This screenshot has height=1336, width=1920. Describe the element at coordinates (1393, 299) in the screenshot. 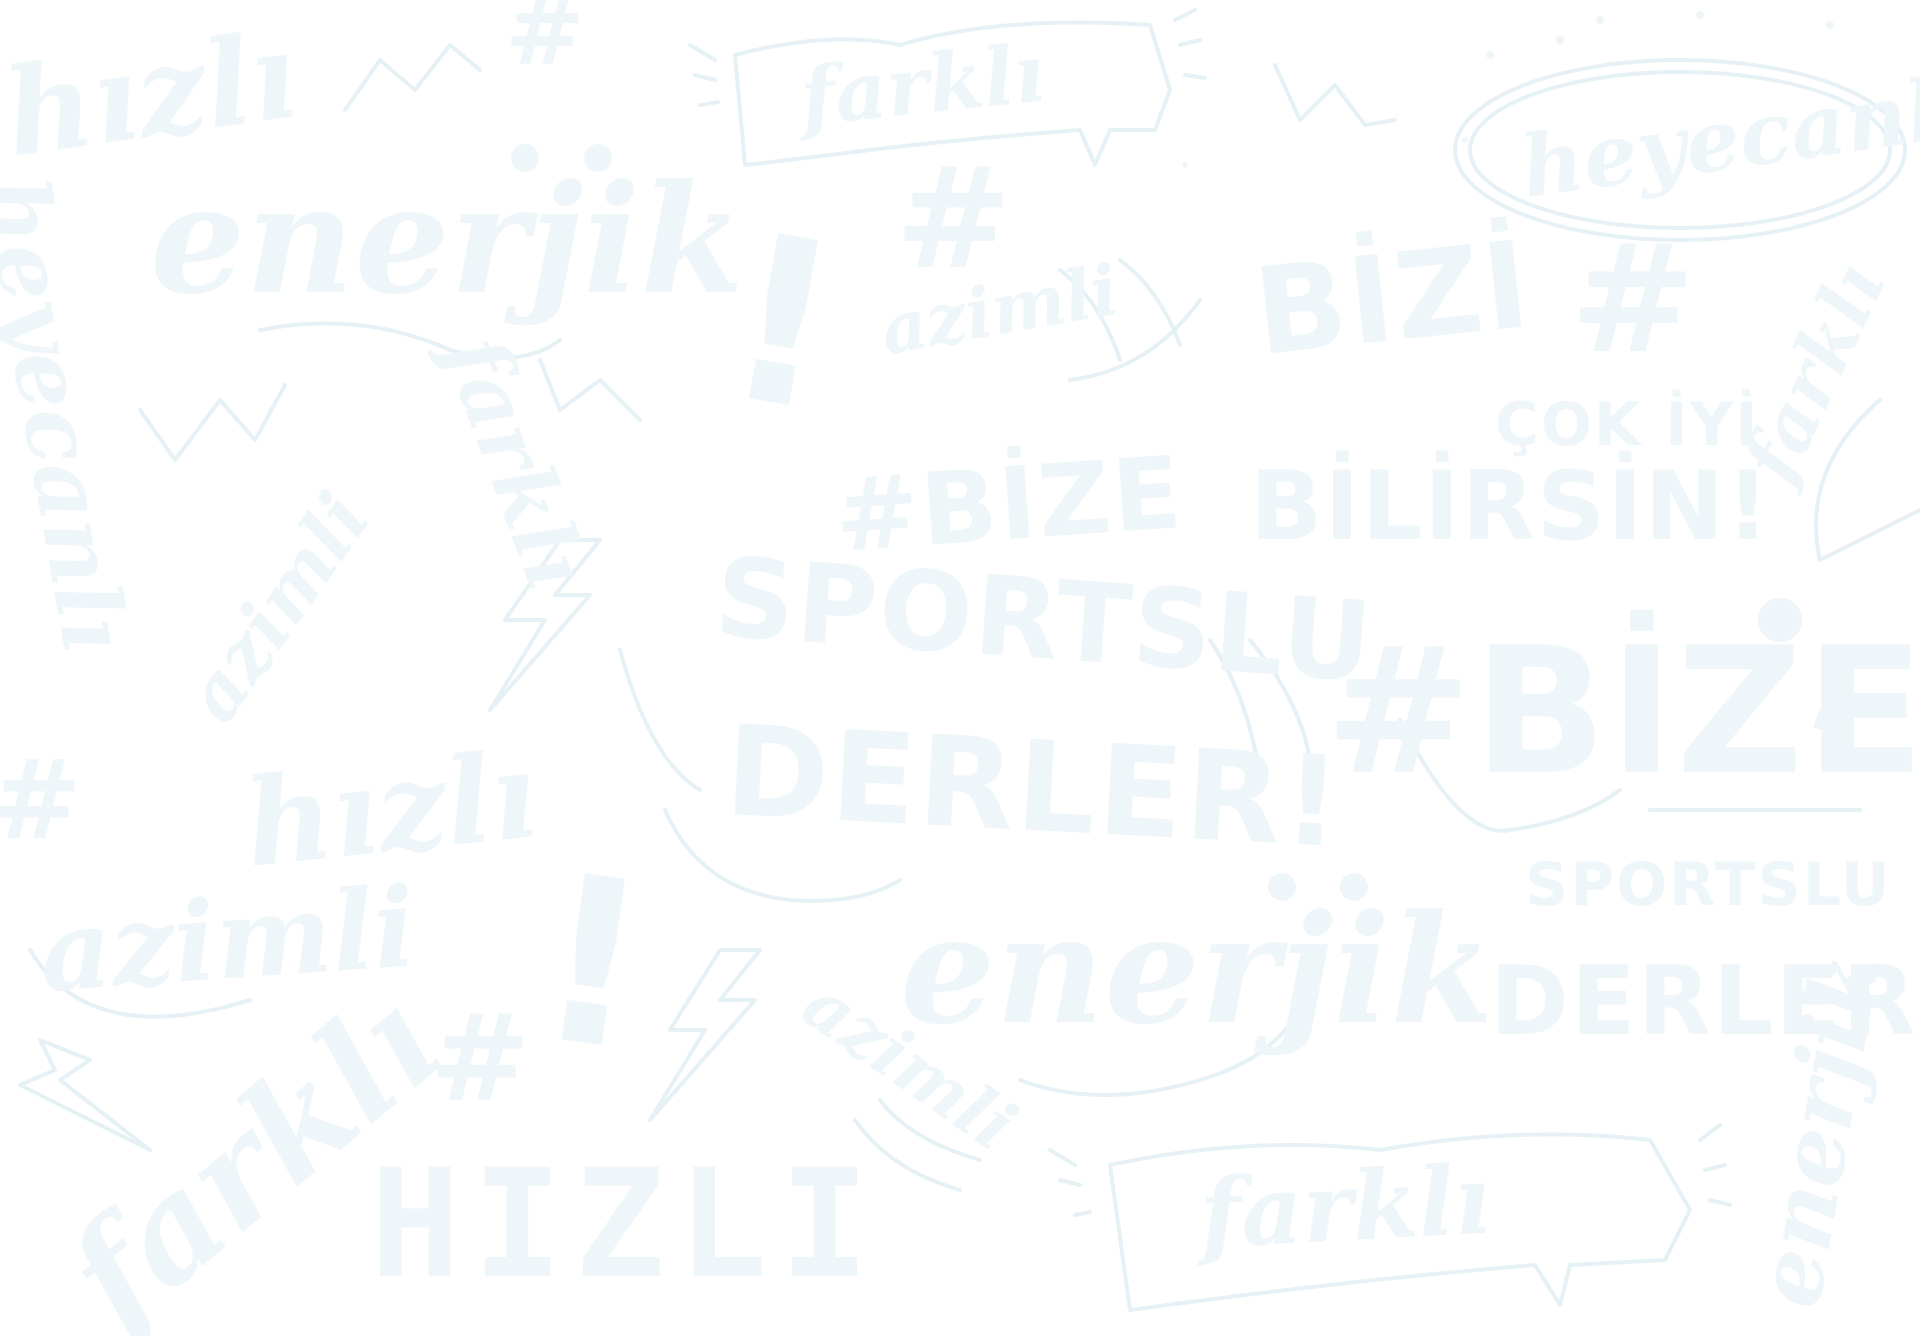

I see `word-bizi: BİZİ` at that location.